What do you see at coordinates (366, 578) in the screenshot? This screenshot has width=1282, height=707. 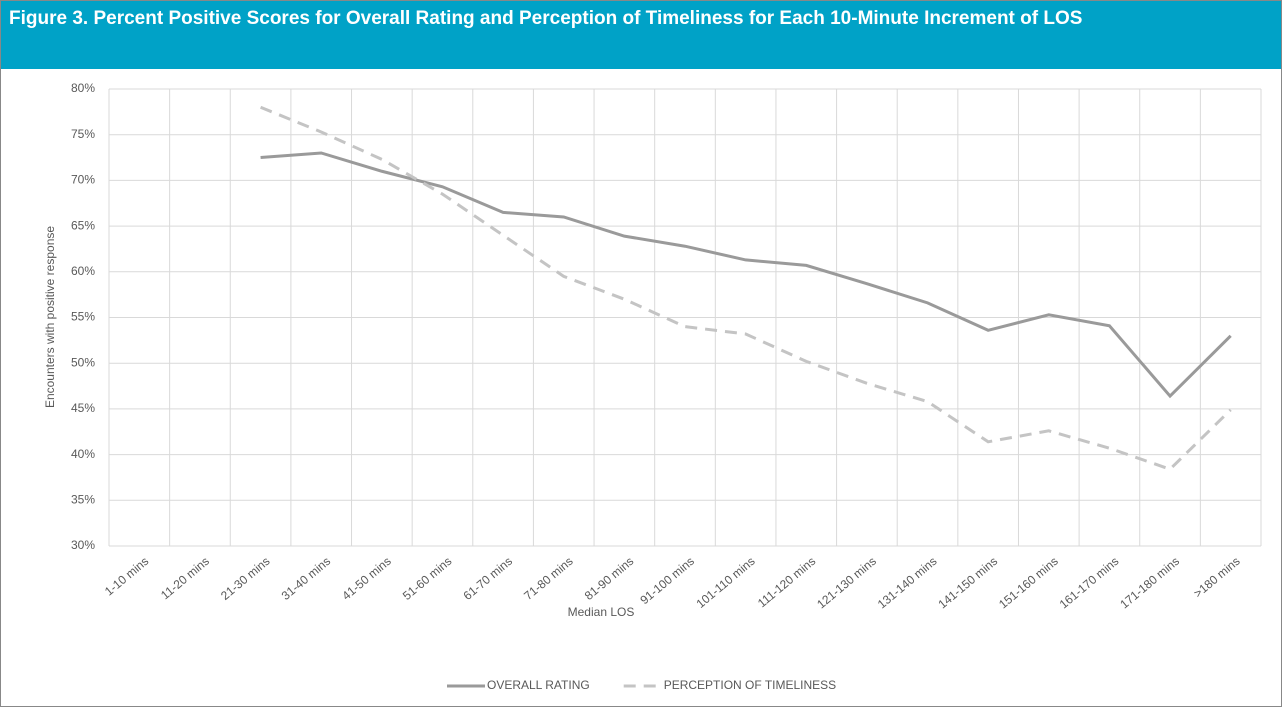 I see `x-tick-label: 41-50 mins` at bounding box center [366, 578].